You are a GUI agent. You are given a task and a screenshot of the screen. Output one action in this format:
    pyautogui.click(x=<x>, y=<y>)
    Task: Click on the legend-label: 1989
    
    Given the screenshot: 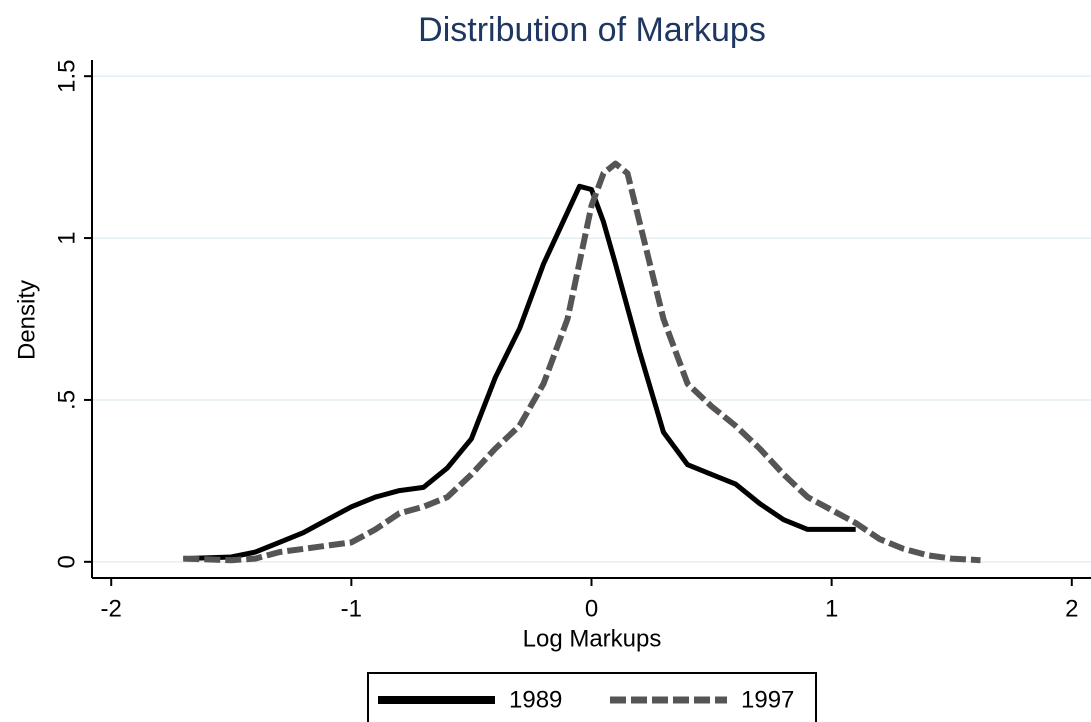 What is the action you would take?
    pyautogui.click(x=535, y=699)
    